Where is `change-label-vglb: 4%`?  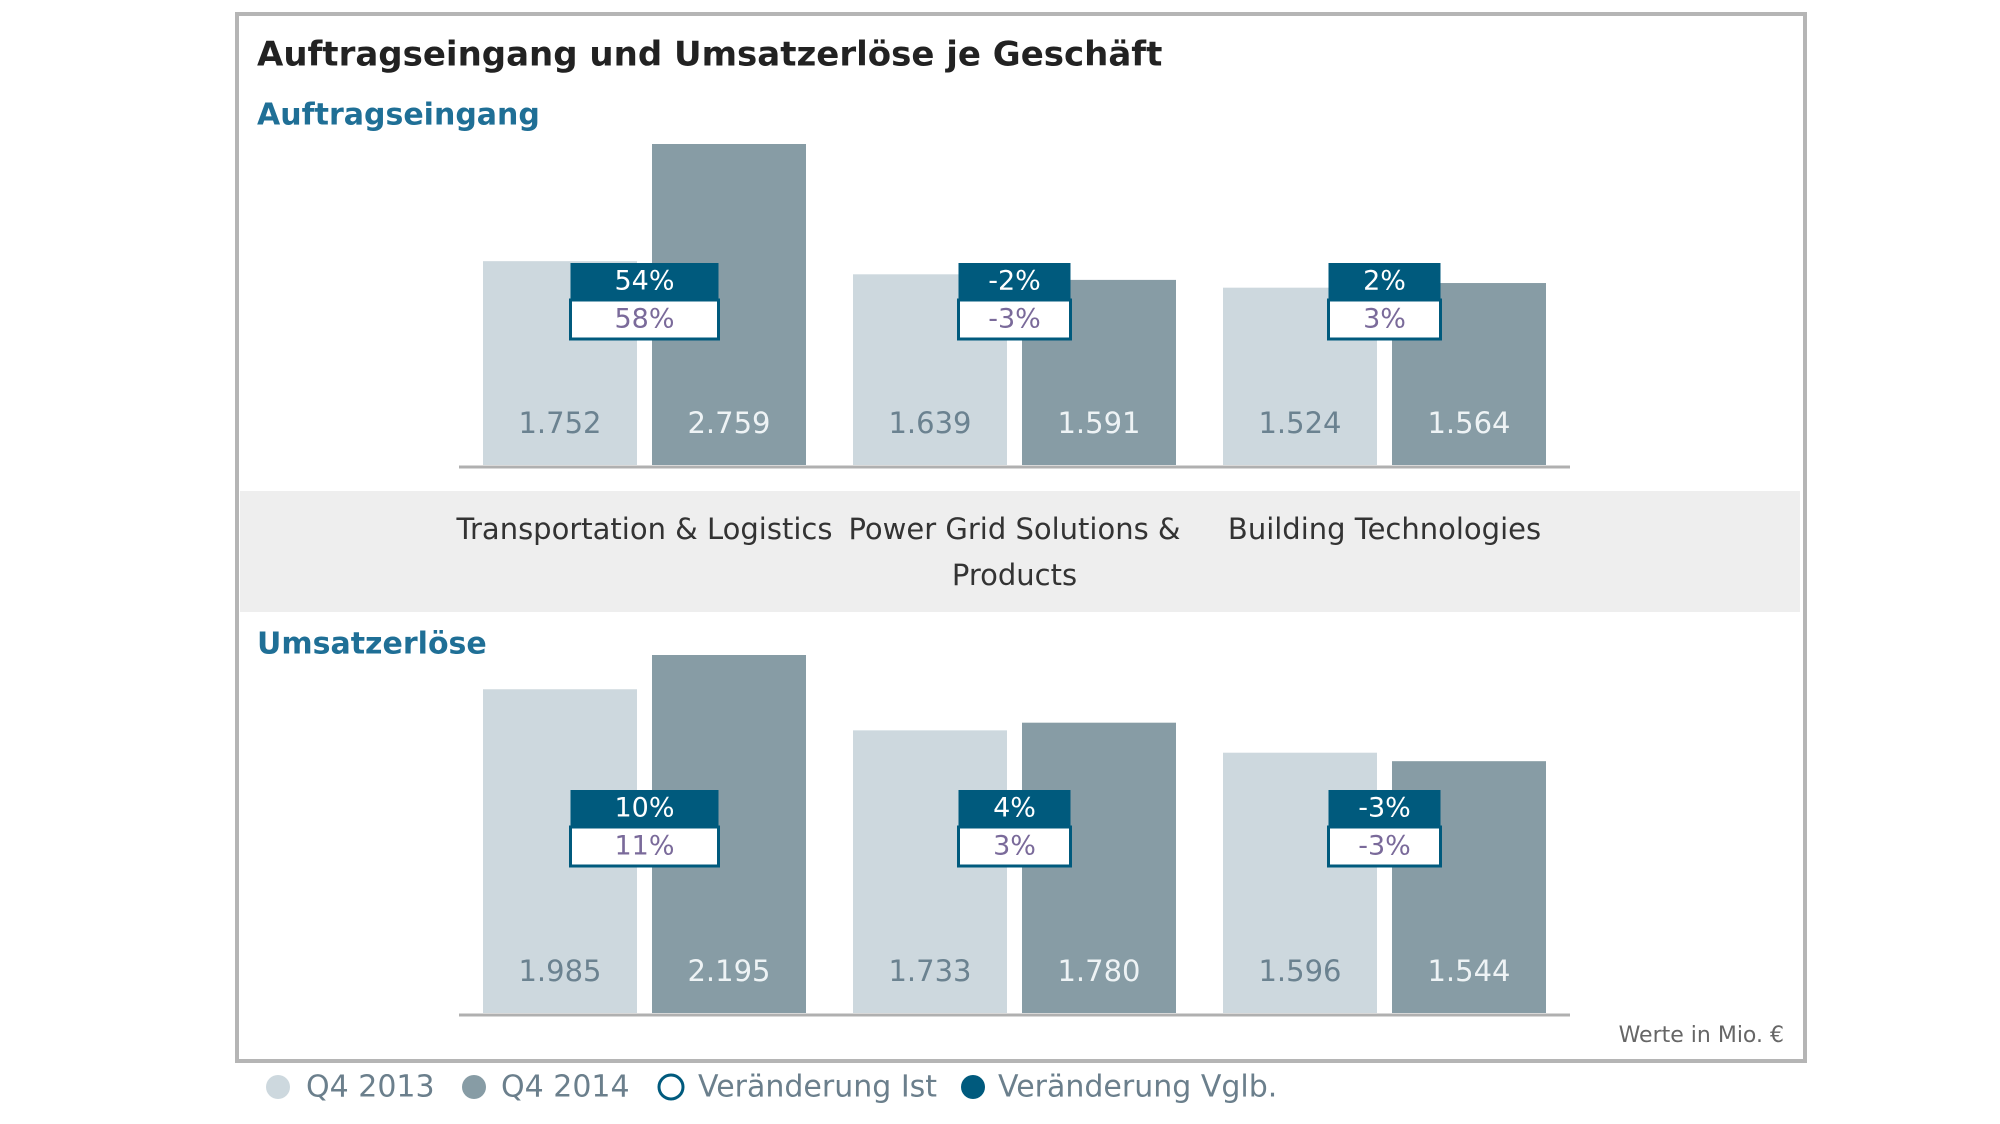 change-label-vglb: 4% is located at coordinates (1014, 808).